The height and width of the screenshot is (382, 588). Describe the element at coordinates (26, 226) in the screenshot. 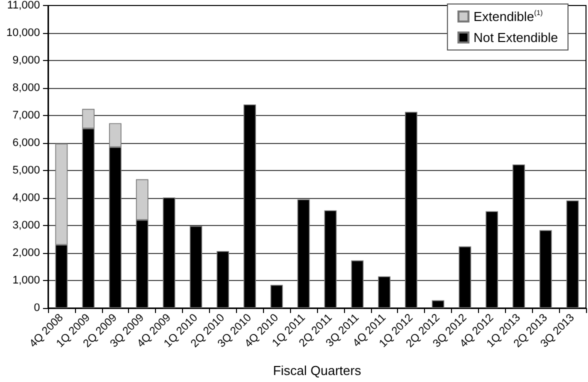

I see `y-tick-label: 3,000` at that location.